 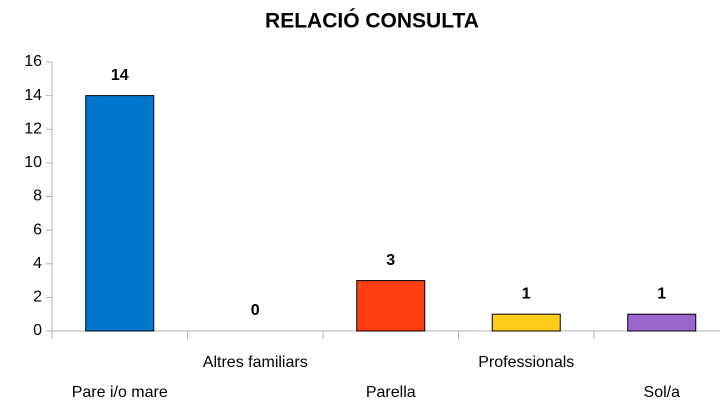 What do you see at coordinates (662, 392) in the screenshot?
I see `x-tick-label: Sol/a` at bounding box center [662, 392].